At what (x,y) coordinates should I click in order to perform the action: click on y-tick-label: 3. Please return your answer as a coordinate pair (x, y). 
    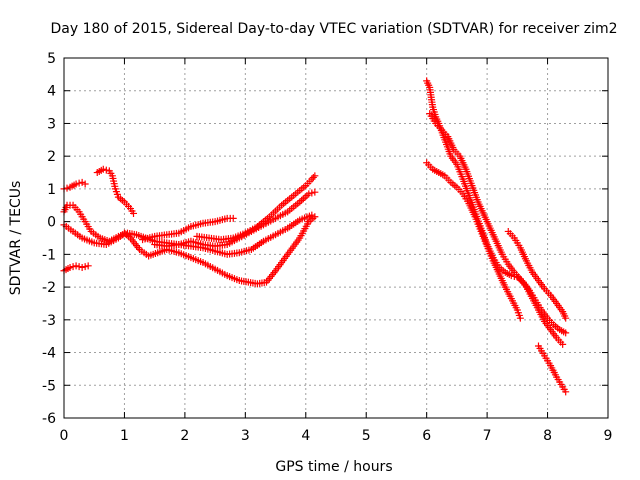
    Looking at the image, I should click on (51, 124).